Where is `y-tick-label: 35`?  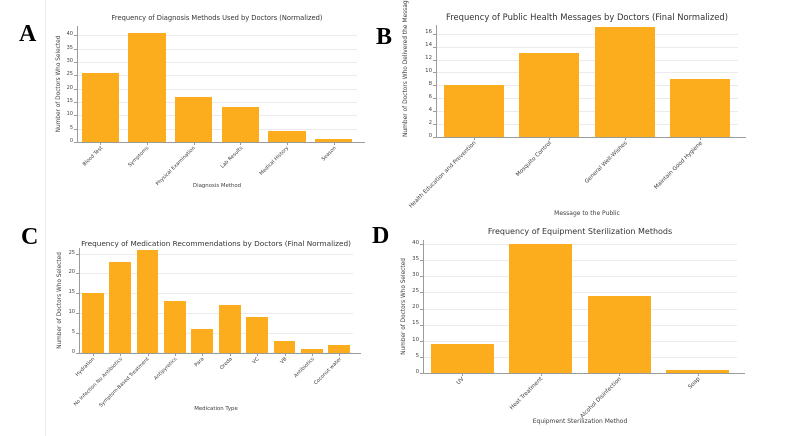
y-tick-label: 35 is located at coordinates (415, 259).